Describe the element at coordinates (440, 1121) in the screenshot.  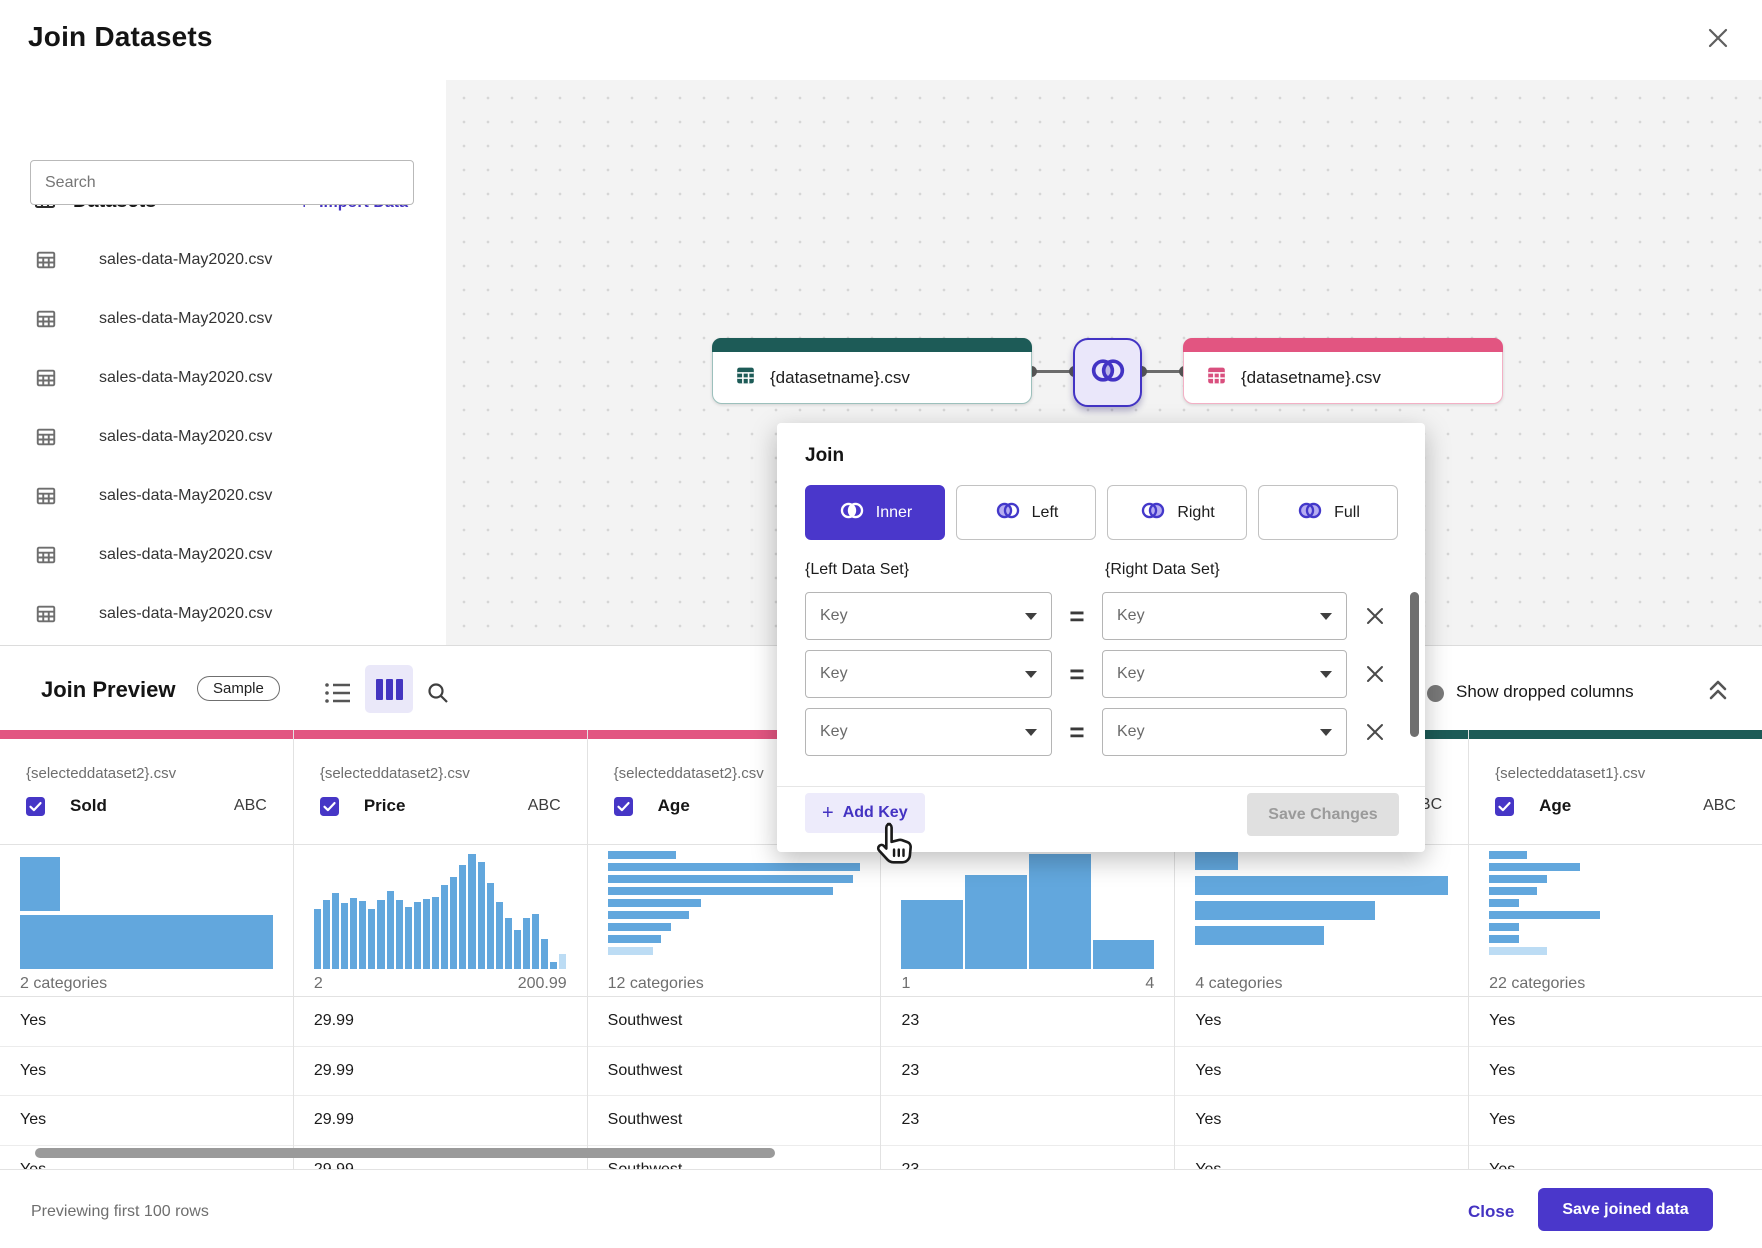
I see `table-cell: 29.99` at that location.